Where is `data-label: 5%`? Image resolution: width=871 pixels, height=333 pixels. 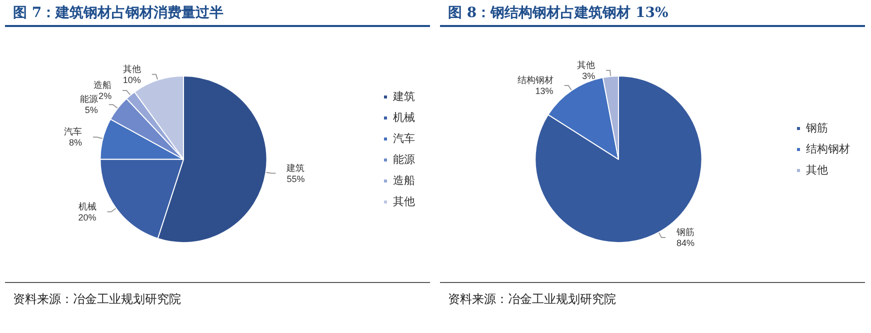 data-label: 5% is located at coordinates (91, 110).